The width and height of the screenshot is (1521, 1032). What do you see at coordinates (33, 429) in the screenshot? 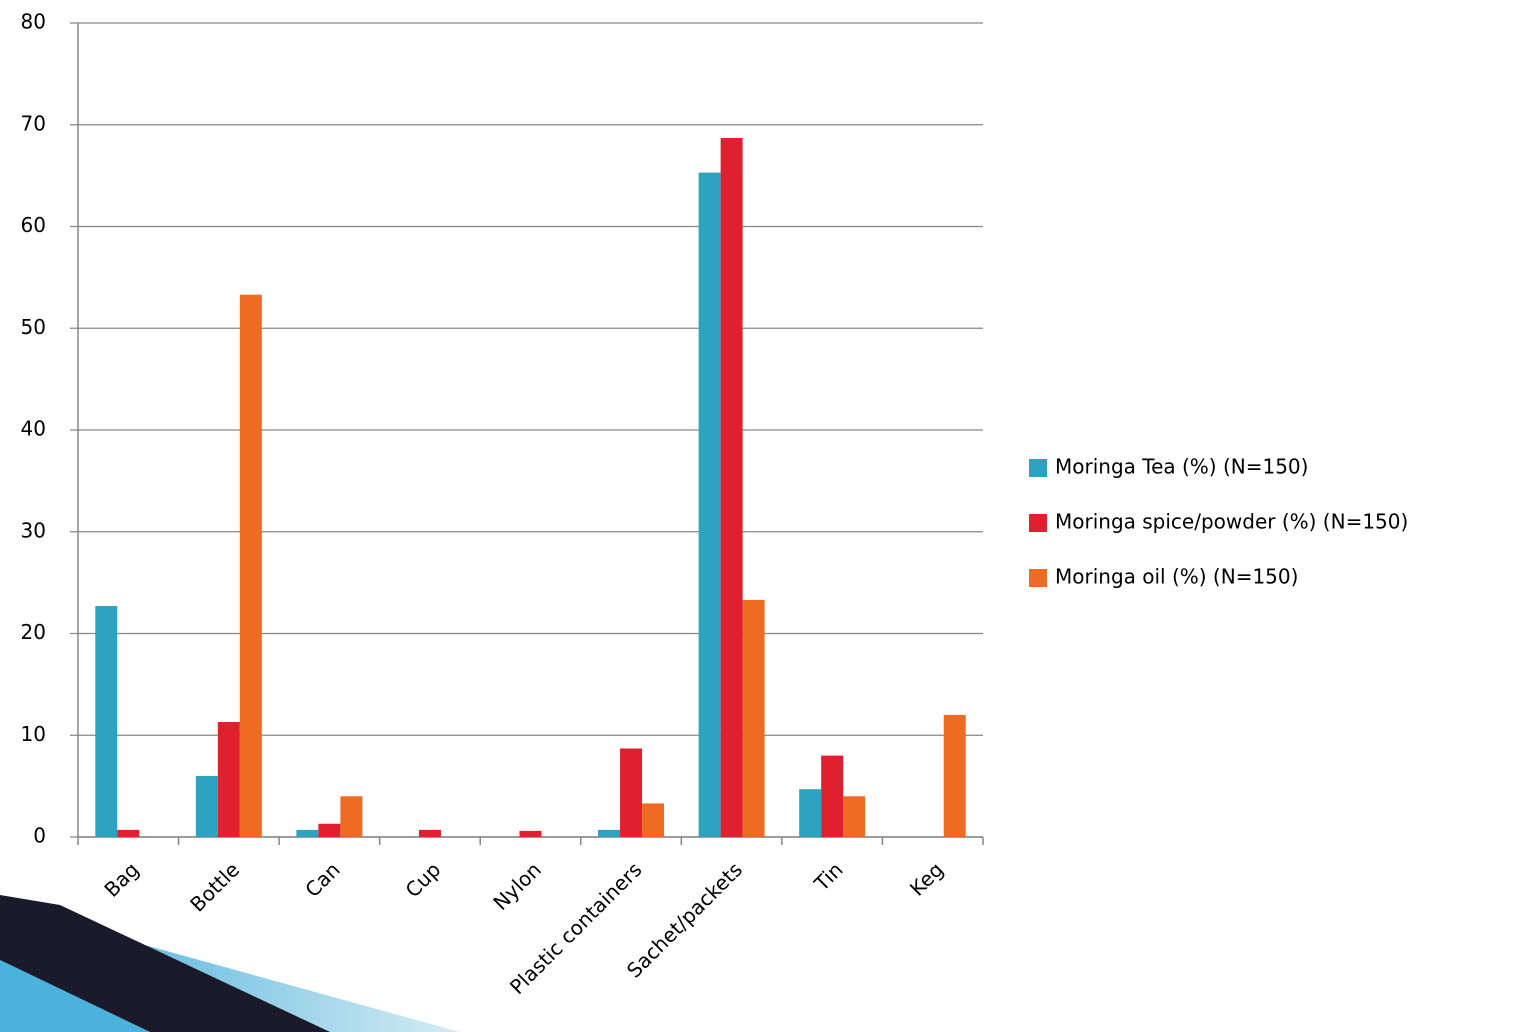
I see `y-tick-label: 40` at bounding box center [33, 429].